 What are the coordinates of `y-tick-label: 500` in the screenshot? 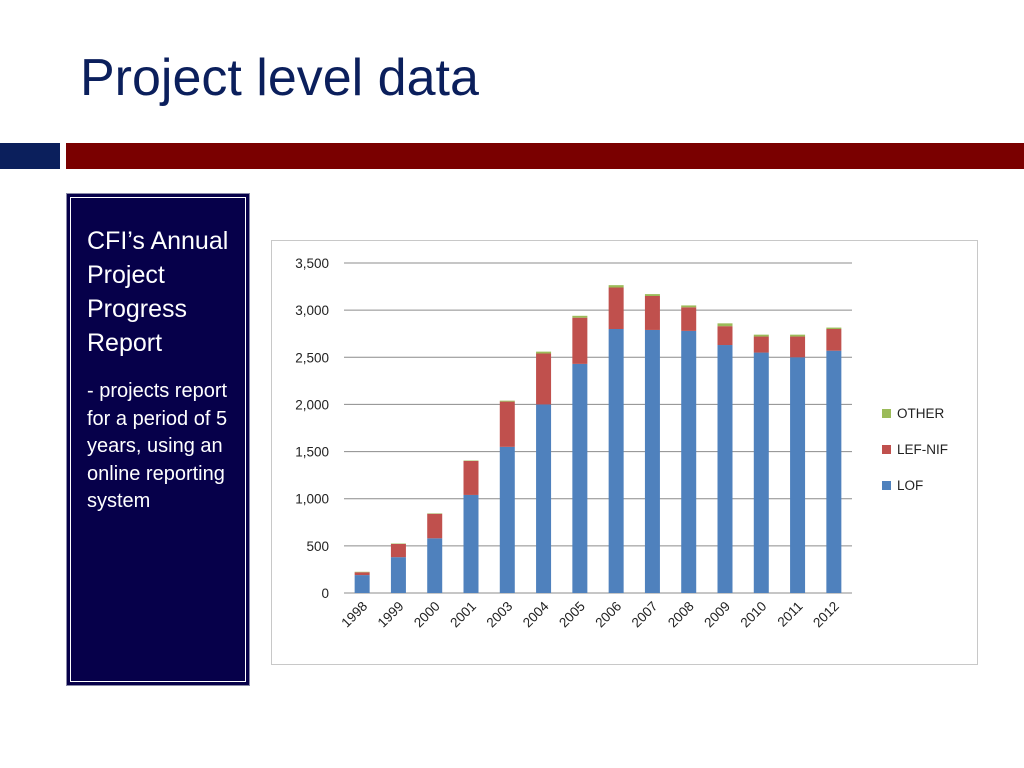 It's located at (317, 546).